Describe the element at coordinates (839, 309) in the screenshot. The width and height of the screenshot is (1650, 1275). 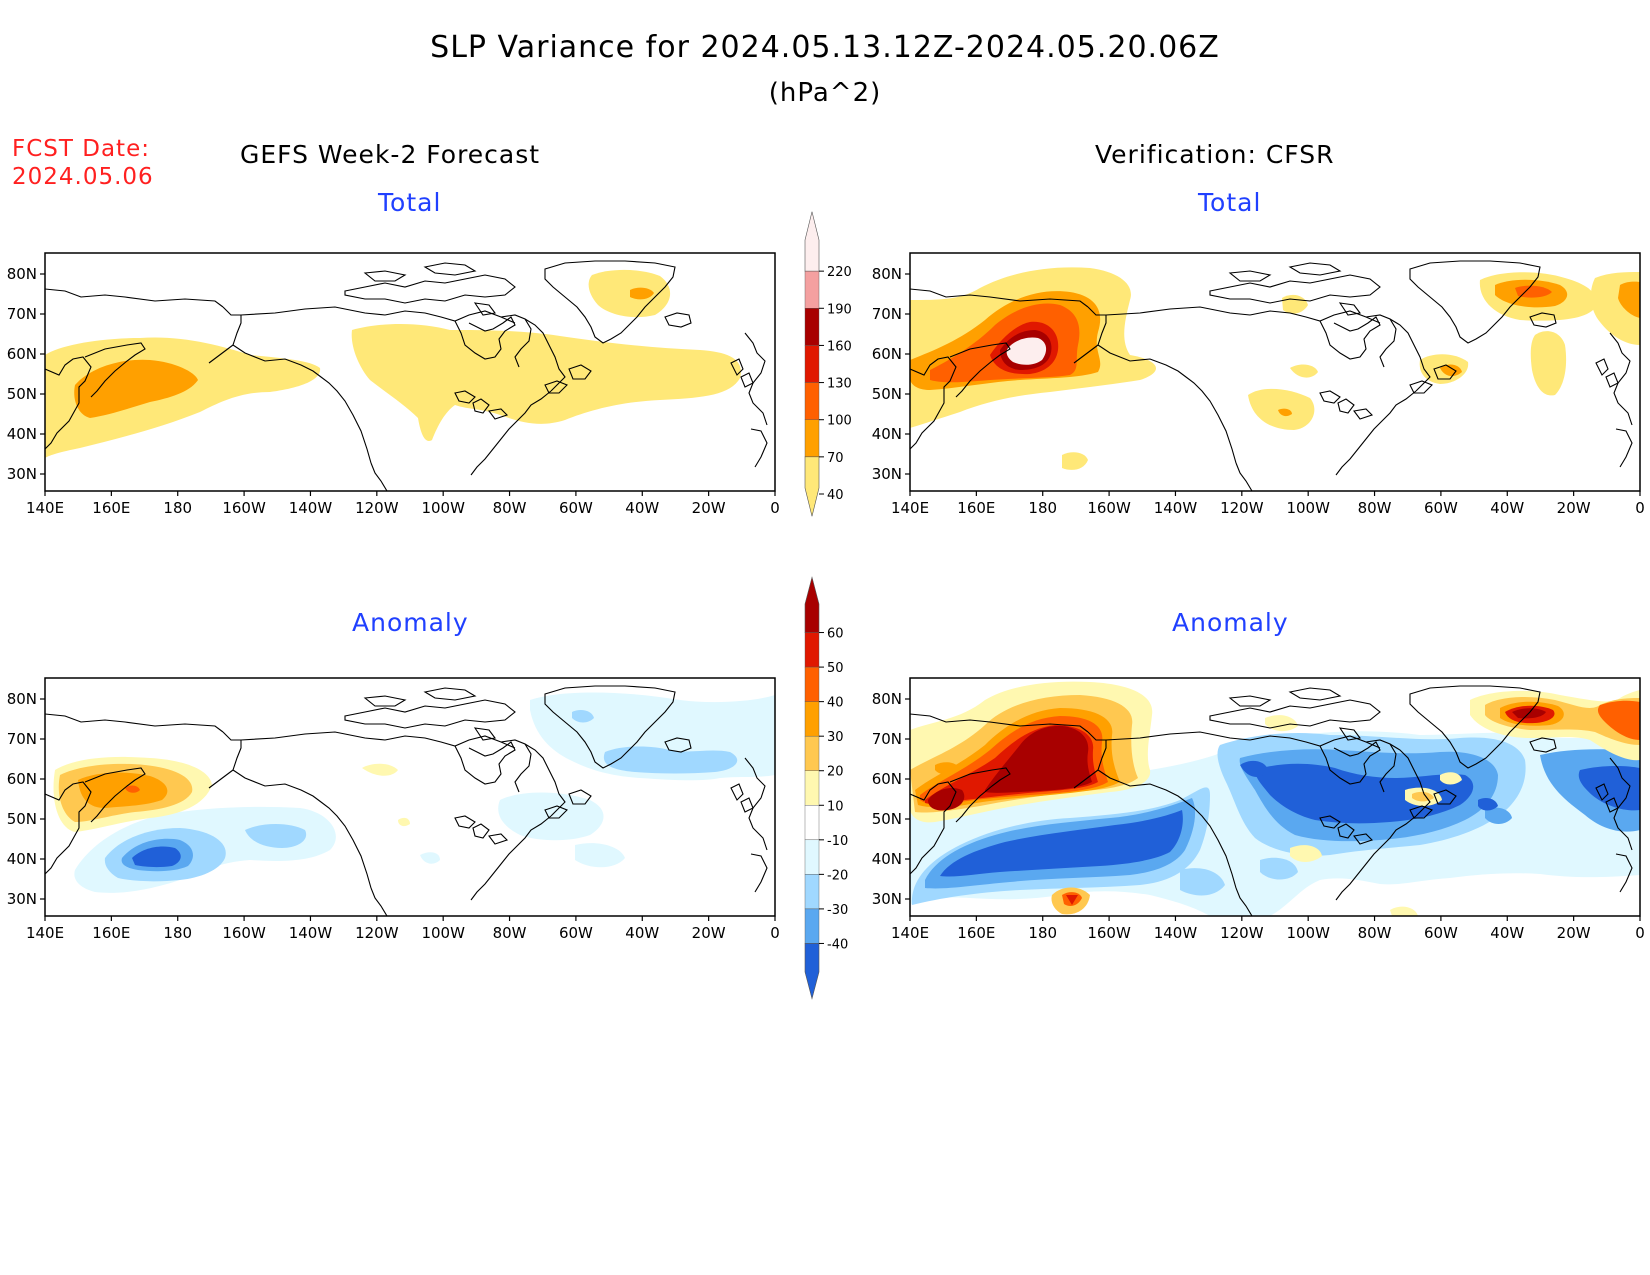
I see `colorbar-level-label: 190` at that location.